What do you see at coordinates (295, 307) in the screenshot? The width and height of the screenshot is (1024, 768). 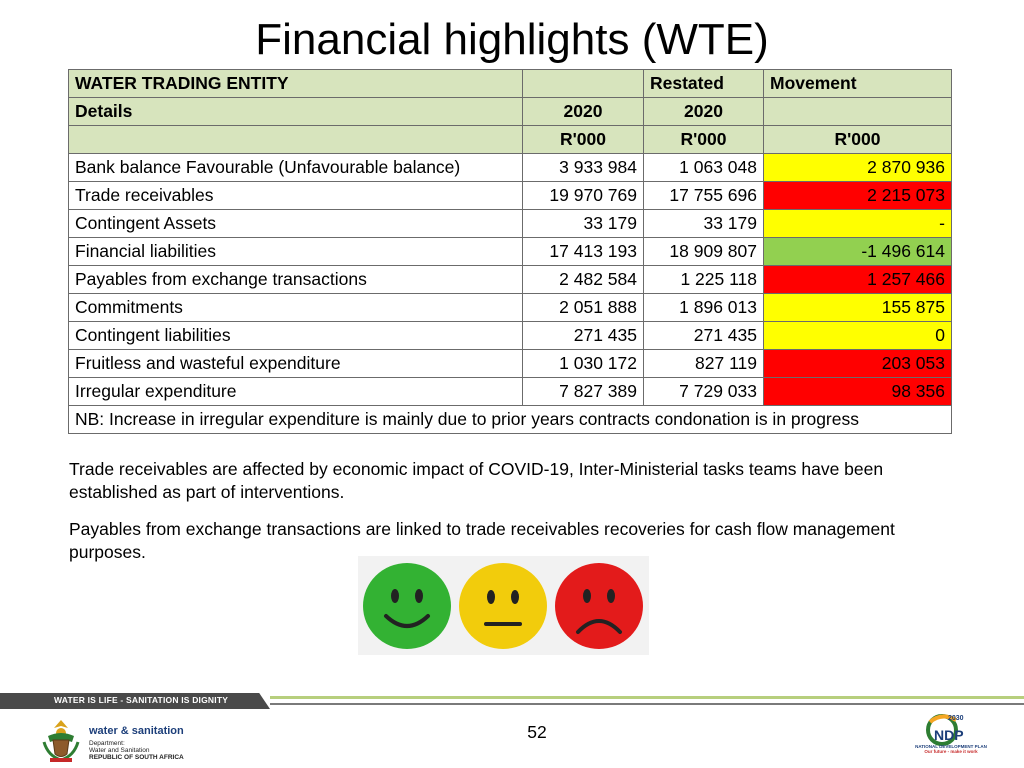 I see `row-label: Commitments` at bounding box center [295, 307].